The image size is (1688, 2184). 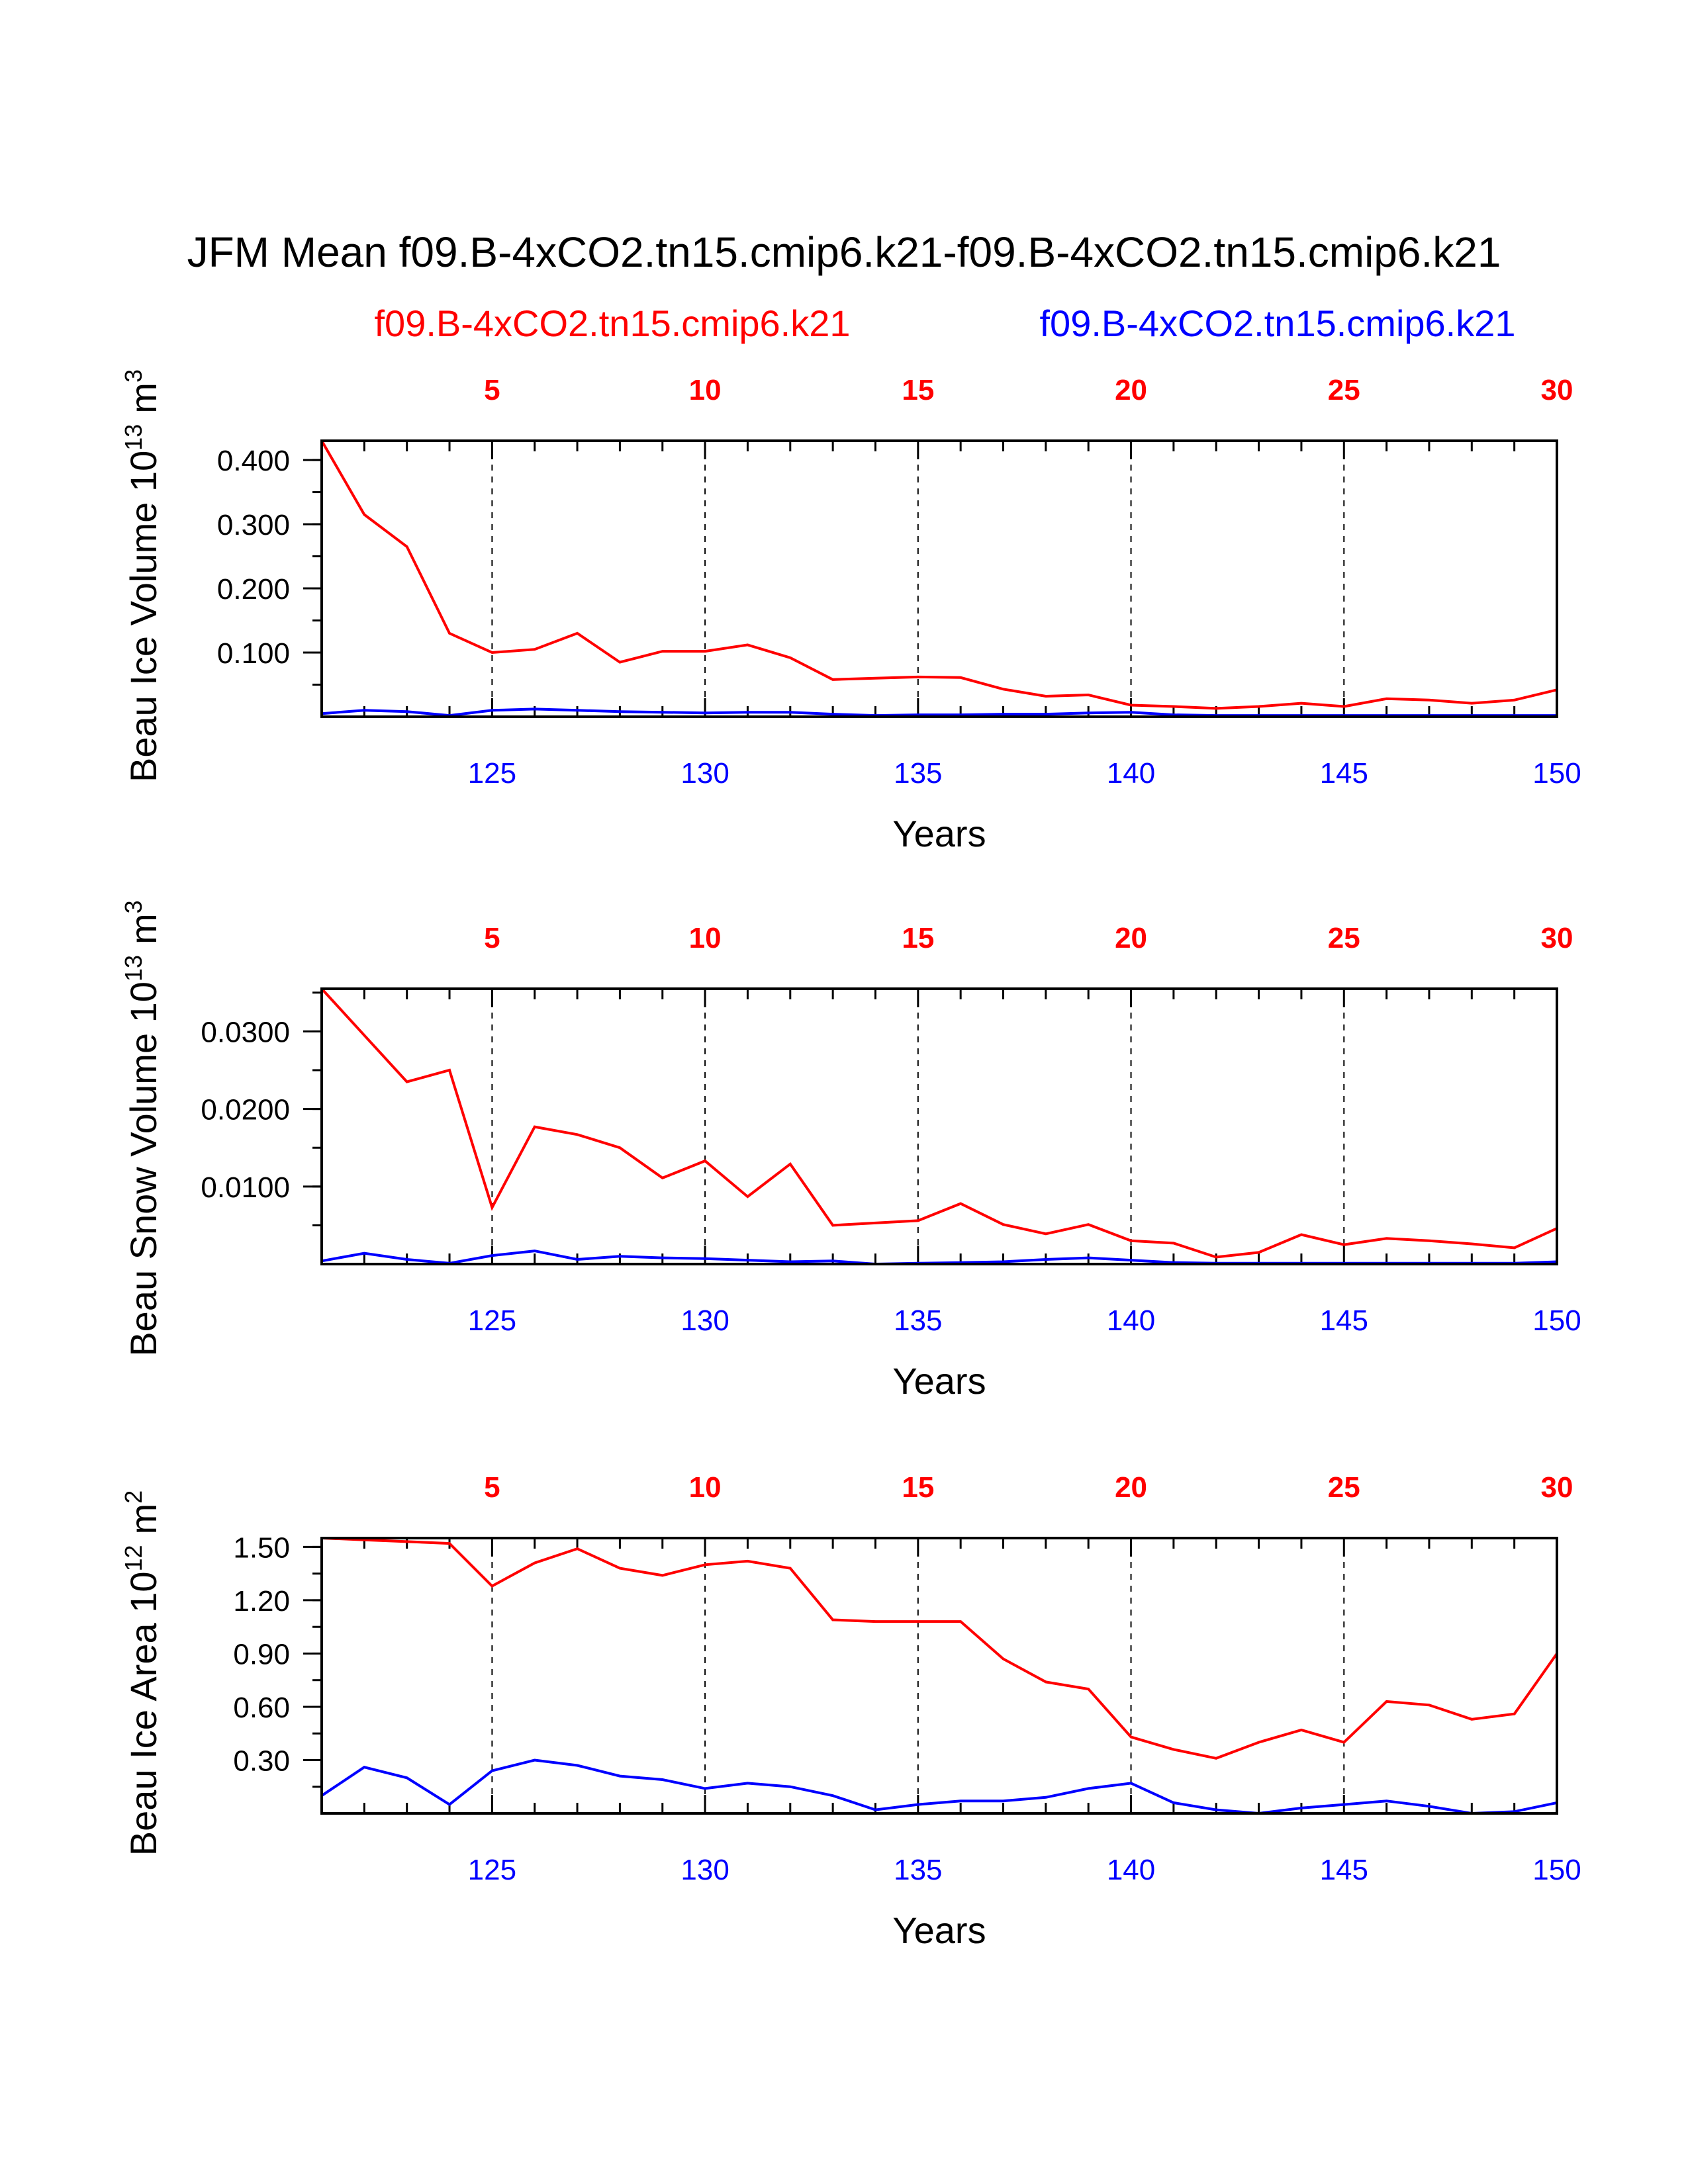 What do you see at coordinates (261, 1547) in the screenshot?
I see `y-tick-label: 1.50` at bounding box center [261, 1547].